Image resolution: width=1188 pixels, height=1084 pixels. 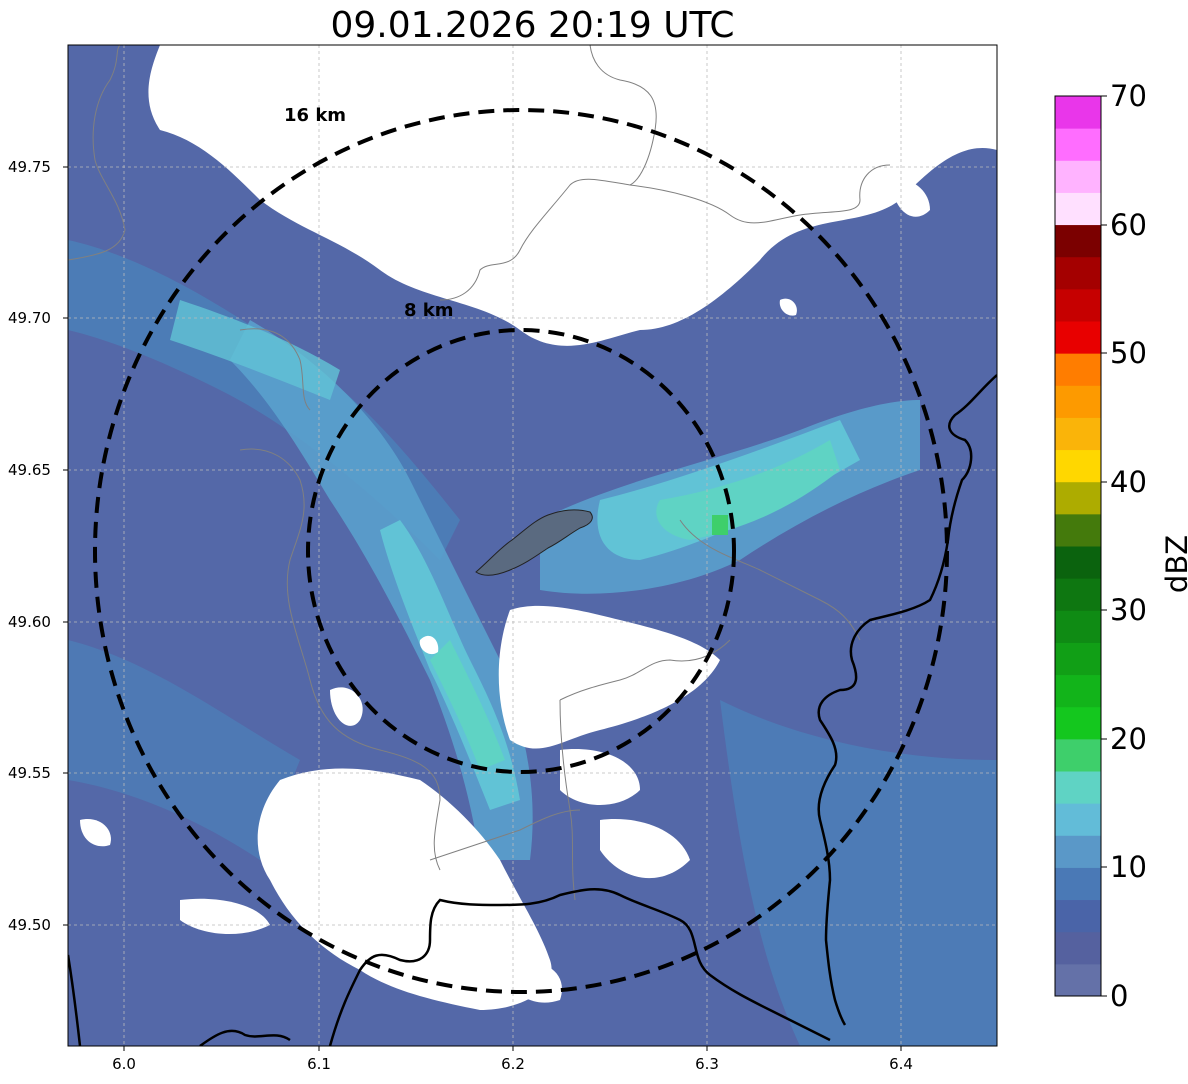 What do you see at coordinates (1119, 996) in the screenshot?
I see `colorbar-tick-label: 0` at bounding box center [1119, 996].